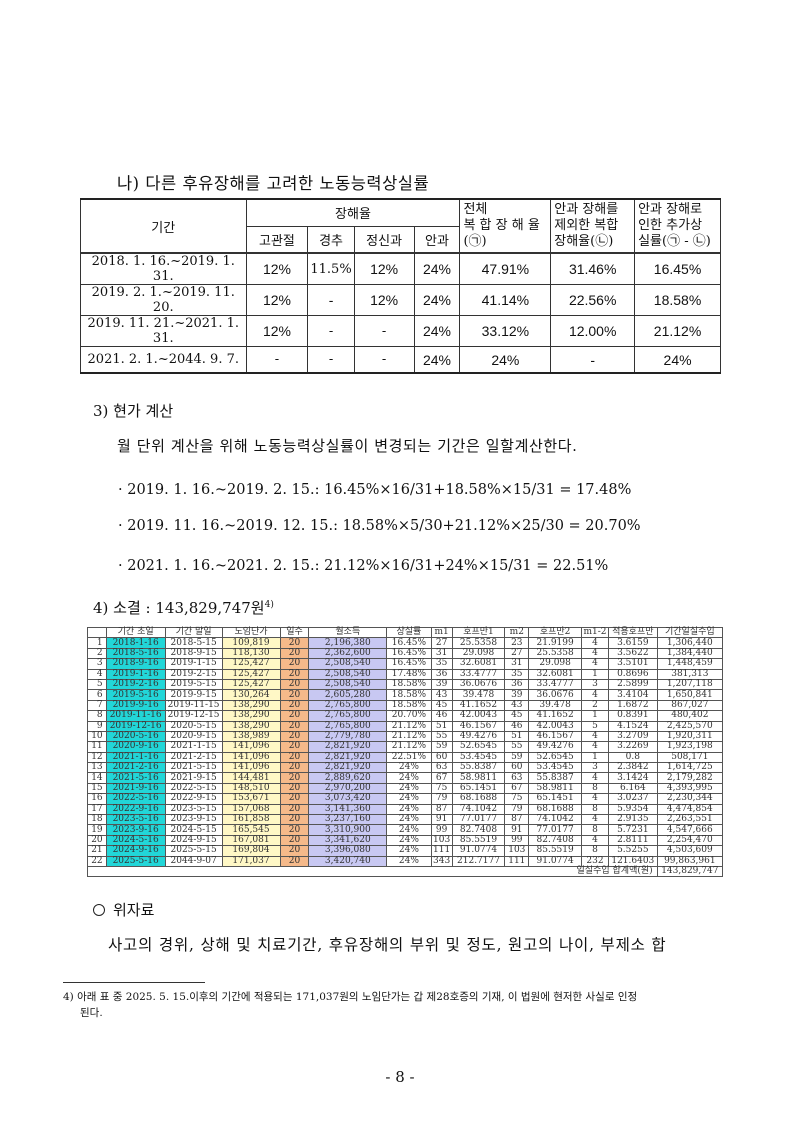 The height and width of the screenshot is (1131, 800). I want to click on cell-eye: 24%, so click(437, 360).